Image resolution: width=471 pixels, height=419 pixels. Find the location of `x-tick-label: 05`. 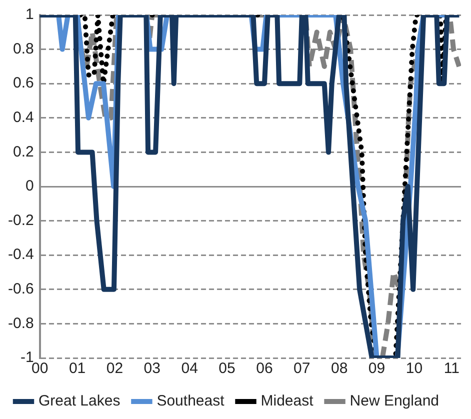

x-tick-label: 05 is located at coordinates (227, 369).